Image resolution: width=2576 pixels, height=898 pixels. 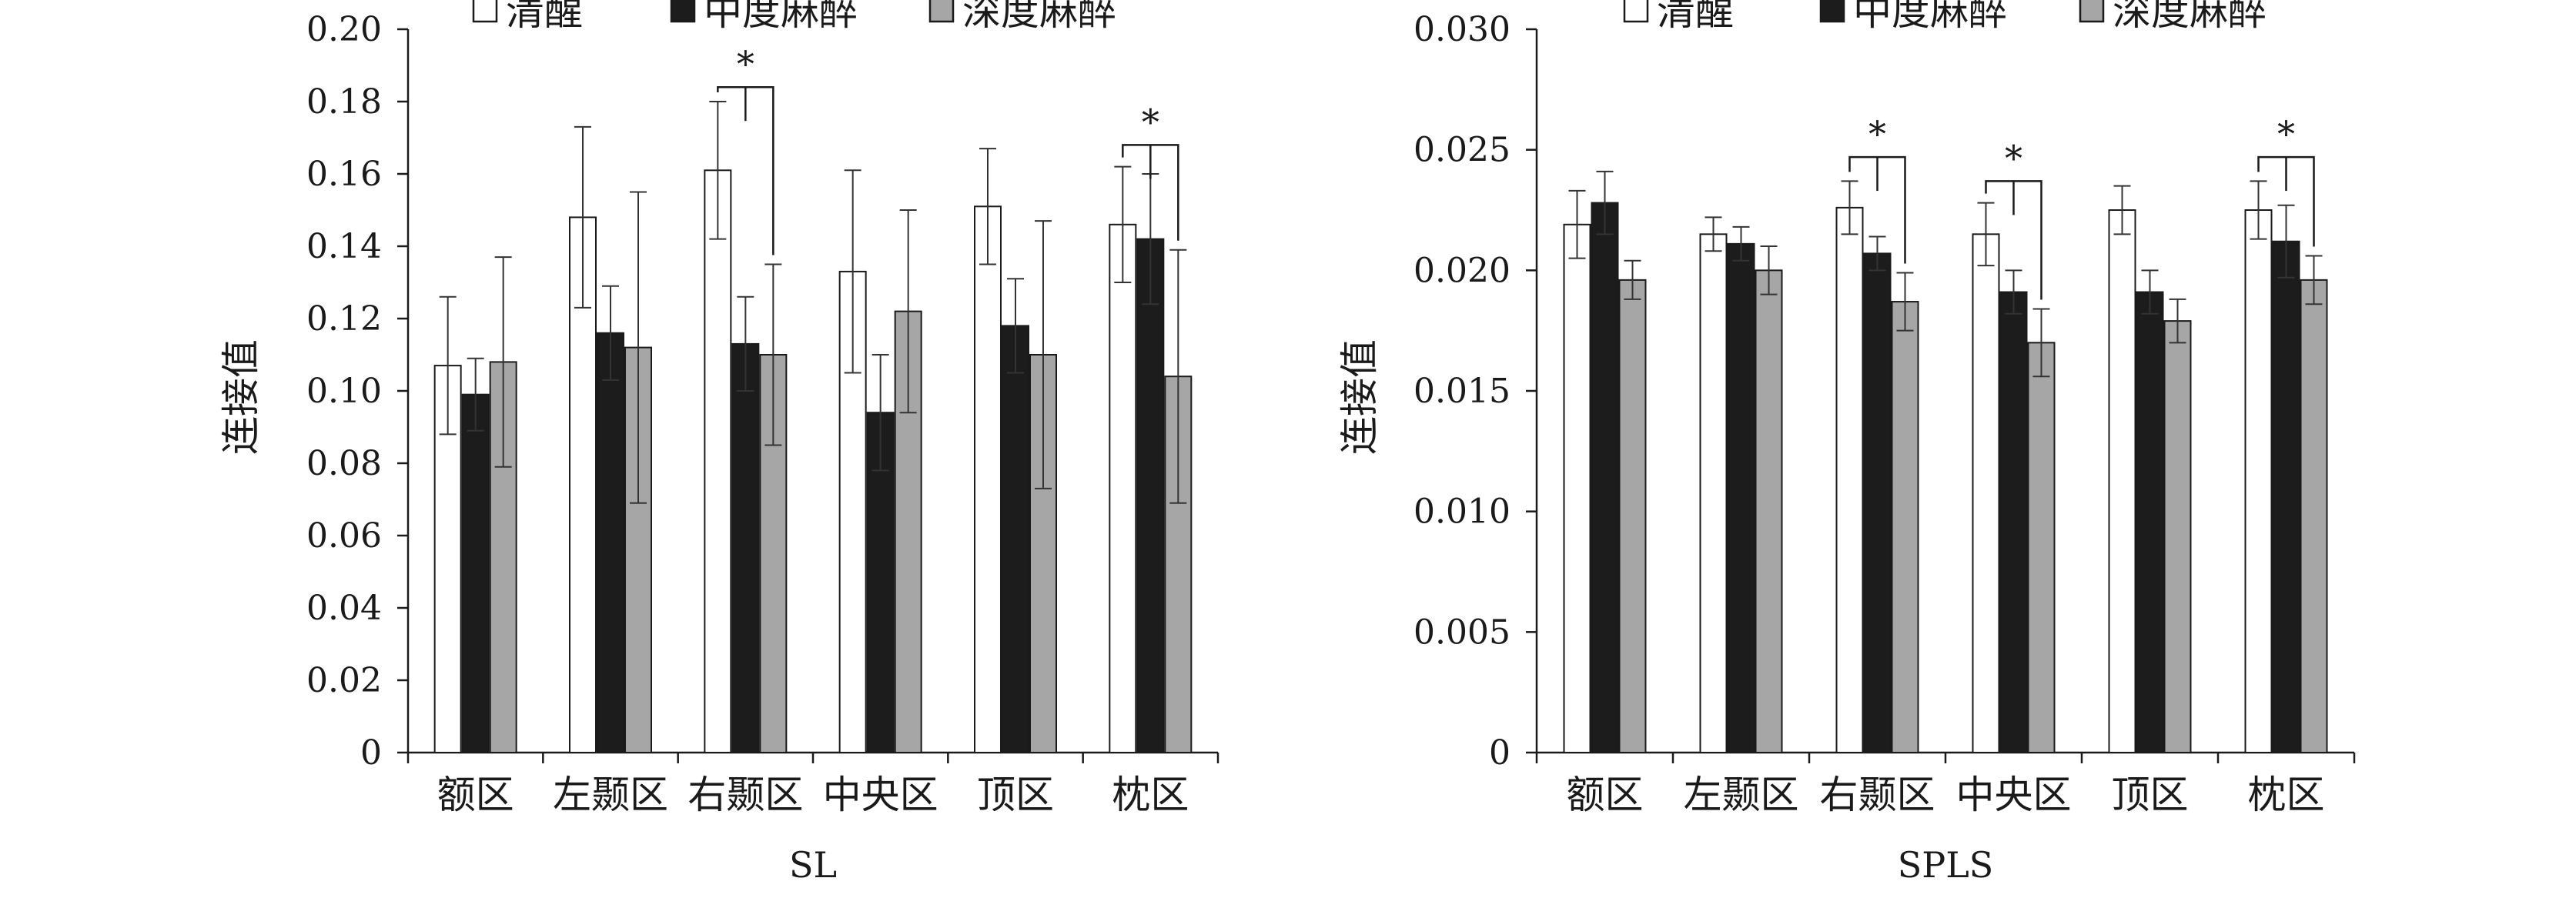 What do you see at coordinates (344, 536) in the screenshot?
I see `y-tick-label: 0.06` at bounding box center [344, 536].